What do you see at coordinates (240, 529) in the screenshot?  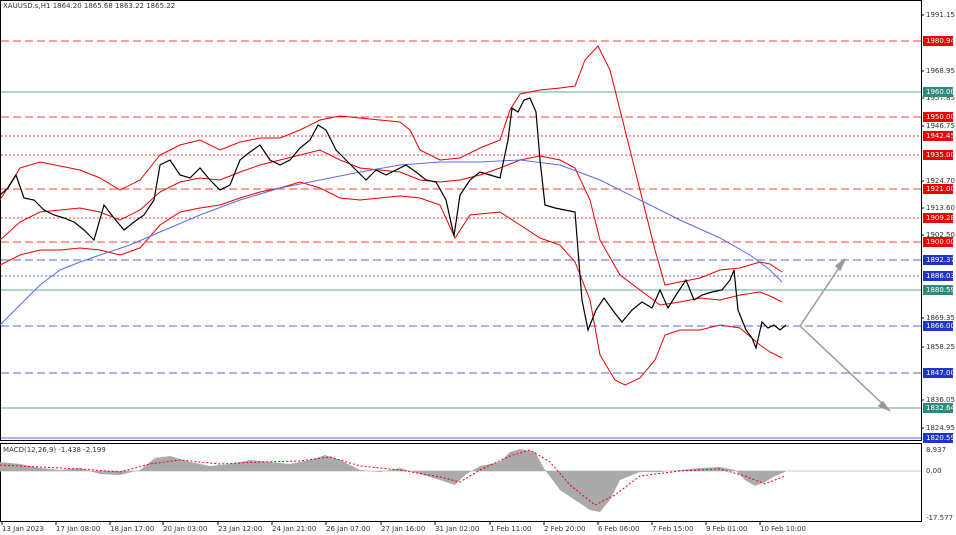 I see `time-axis-label: 23 Jan 12:00` at bounding box center [240, 529].